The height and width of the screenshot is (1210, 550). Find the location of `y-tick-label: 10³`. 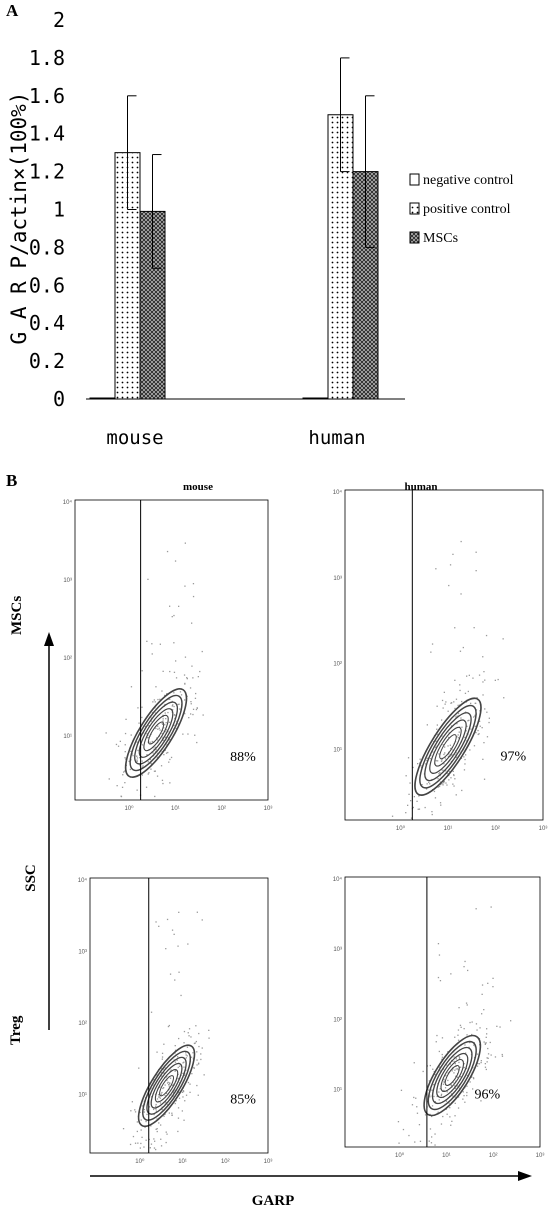

y-tick-label: 10³ is located at coordinates (337, 579).